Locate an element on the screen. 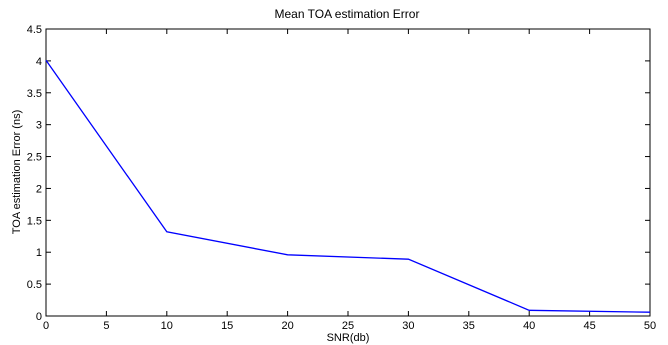 The height and width of the screenshot is (345, 668). x-tick-labels: 0 5 10 15 20 25 30 35 40 45 50 is located at coordinates (349, 326).